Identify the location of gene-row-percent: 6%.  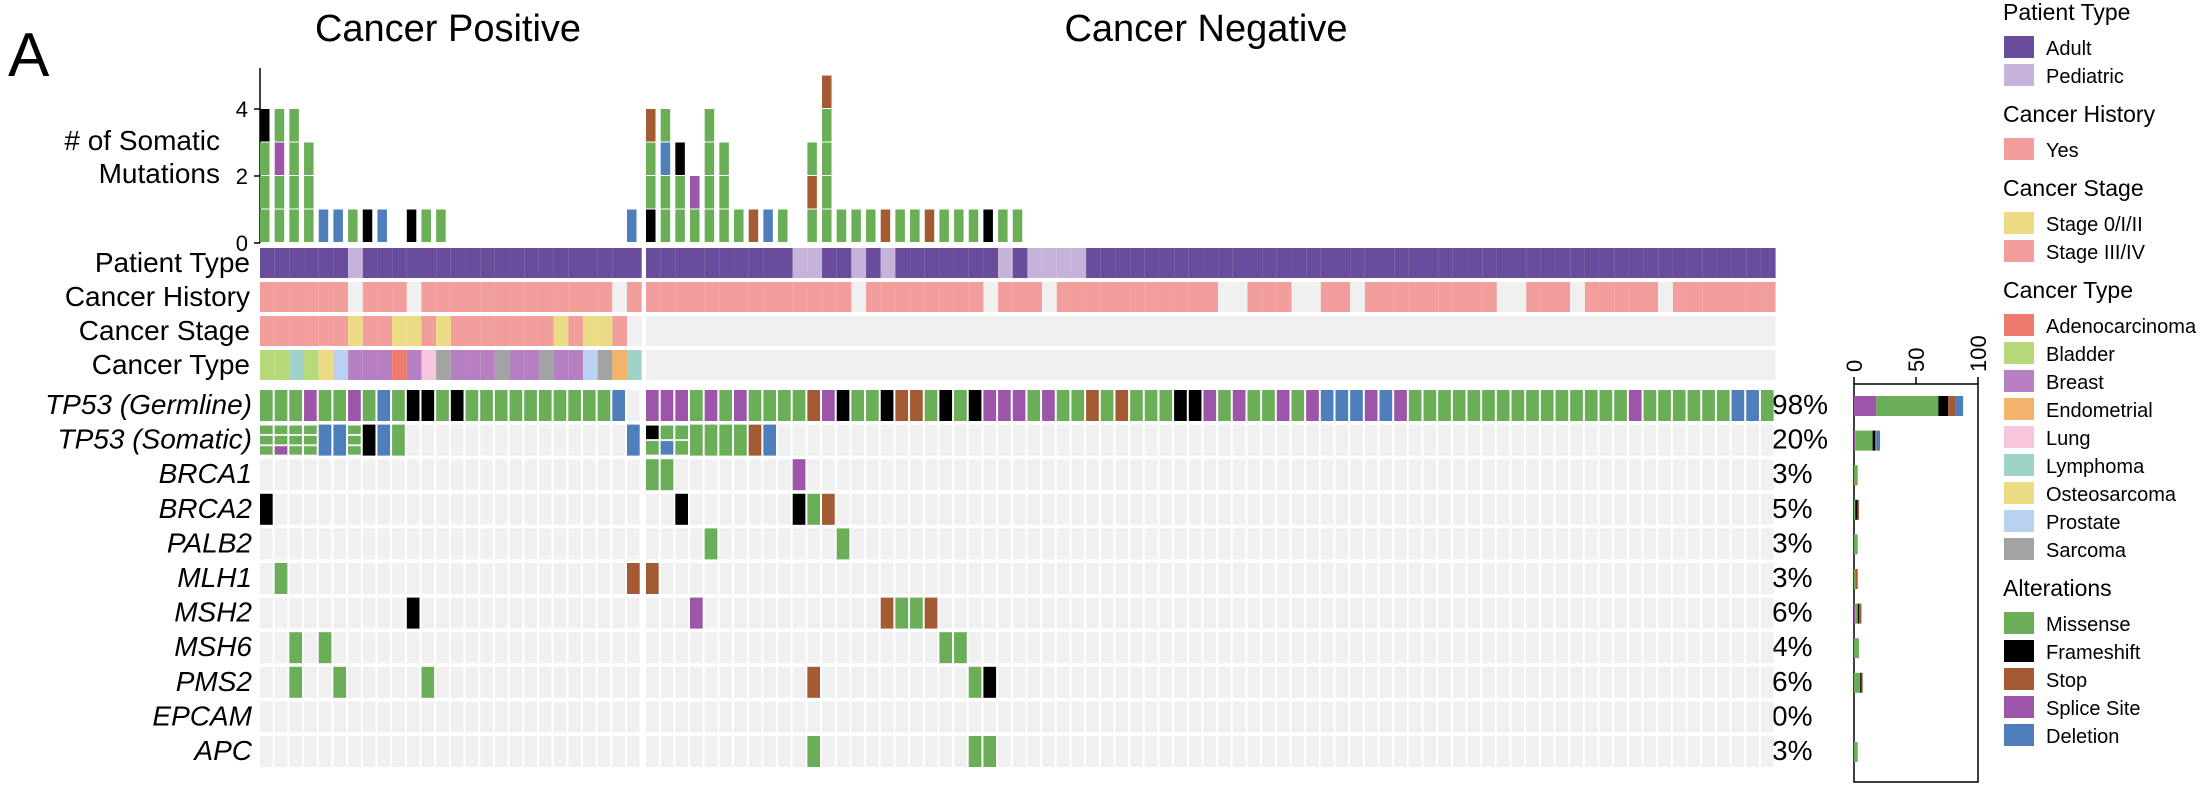
(1792, 681).